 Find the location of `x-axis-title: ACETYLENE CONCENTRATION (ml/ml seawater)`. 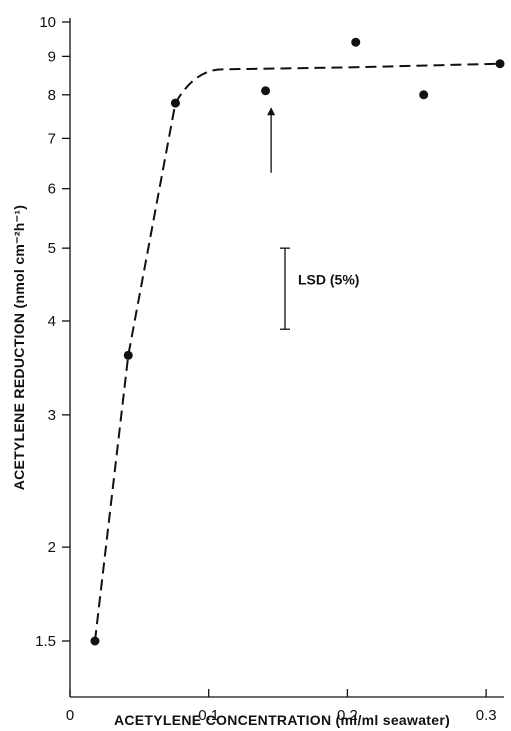

x-axis-title: ACETYLENE CONCENTRATION (ml/ml seawater) is located at coordinates (282, 720).